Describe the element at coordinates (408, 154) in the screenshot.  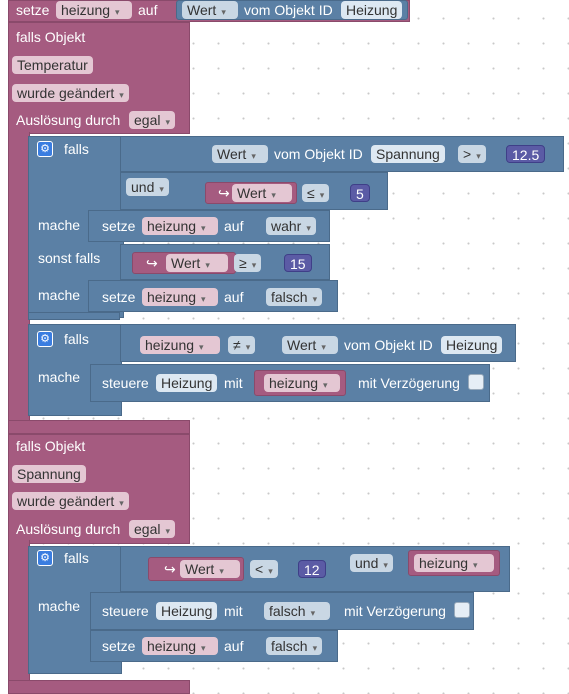
I see `object-id-field: Spannung` at that location.